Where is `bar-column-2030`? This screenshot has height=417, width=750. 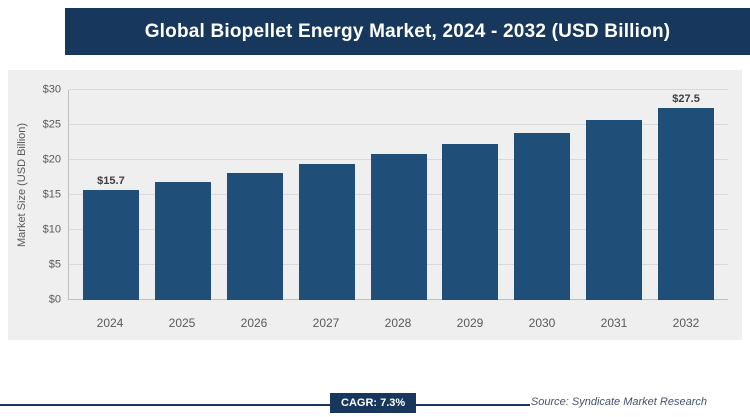
bar-column-2030 is located at coordinates (542, 195).